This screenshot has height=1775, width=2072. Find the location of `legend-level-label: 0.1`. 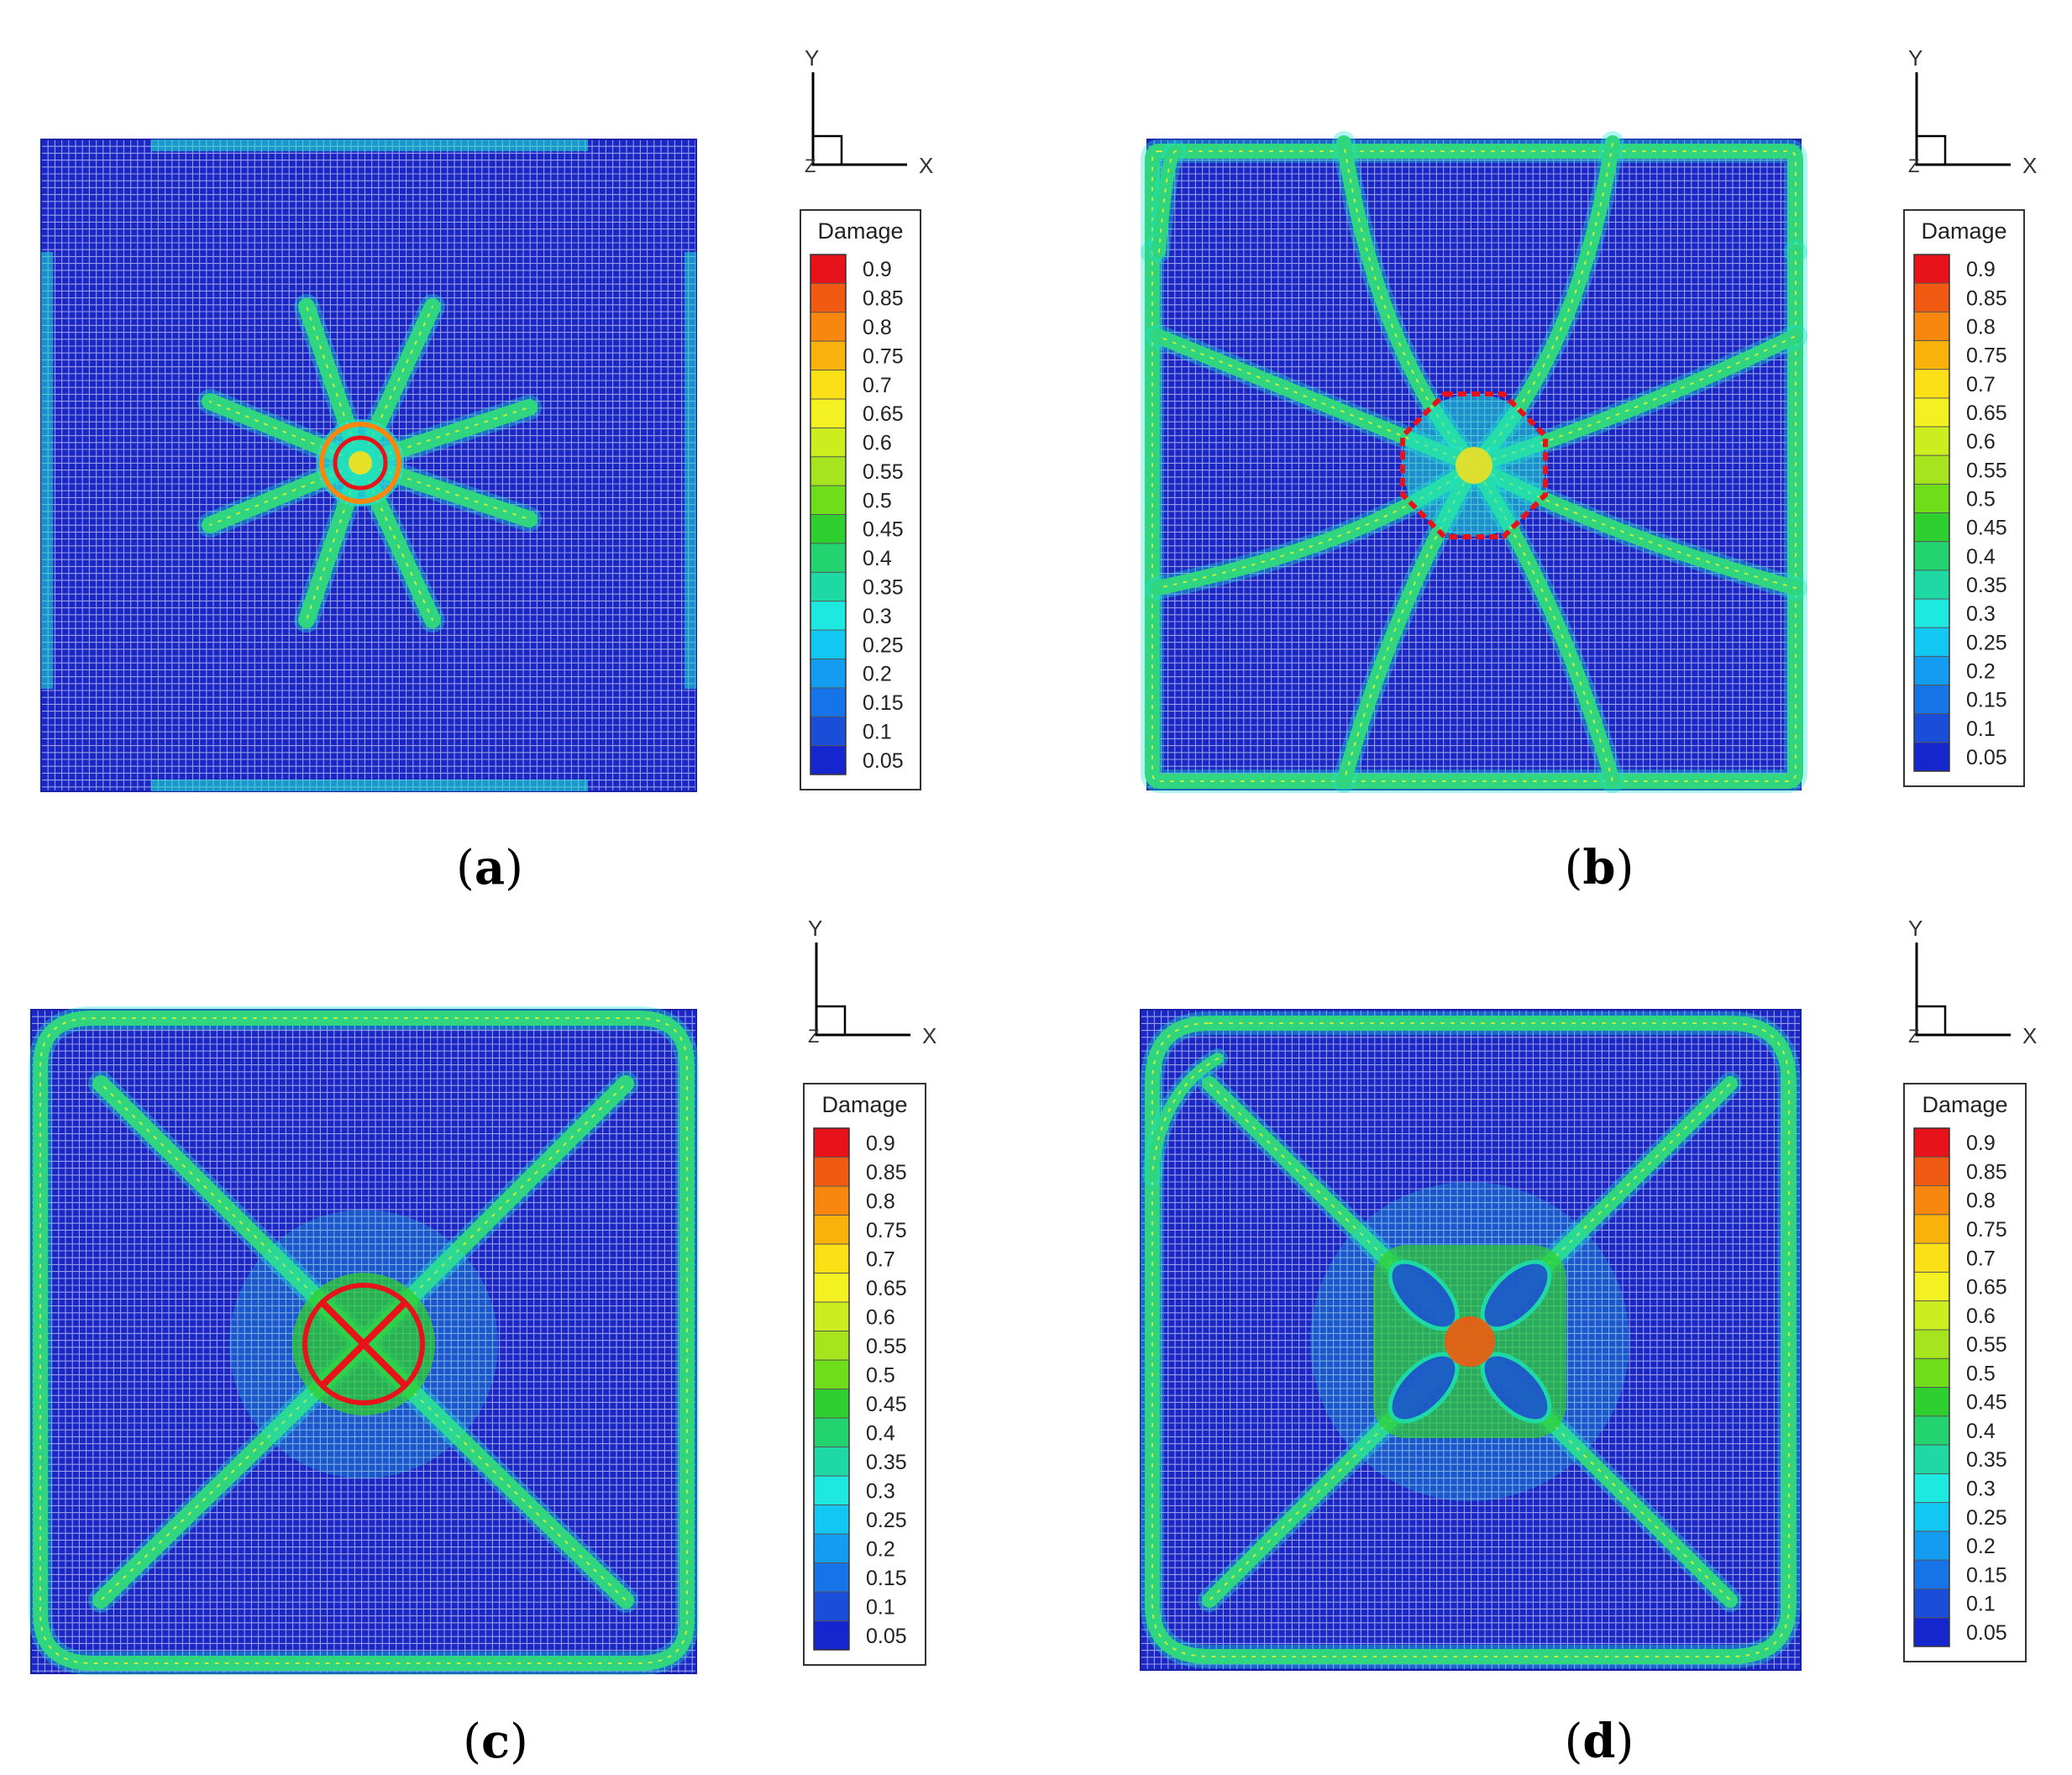

legend-level-label: 0.1 is located at coordinates (1981, 729).